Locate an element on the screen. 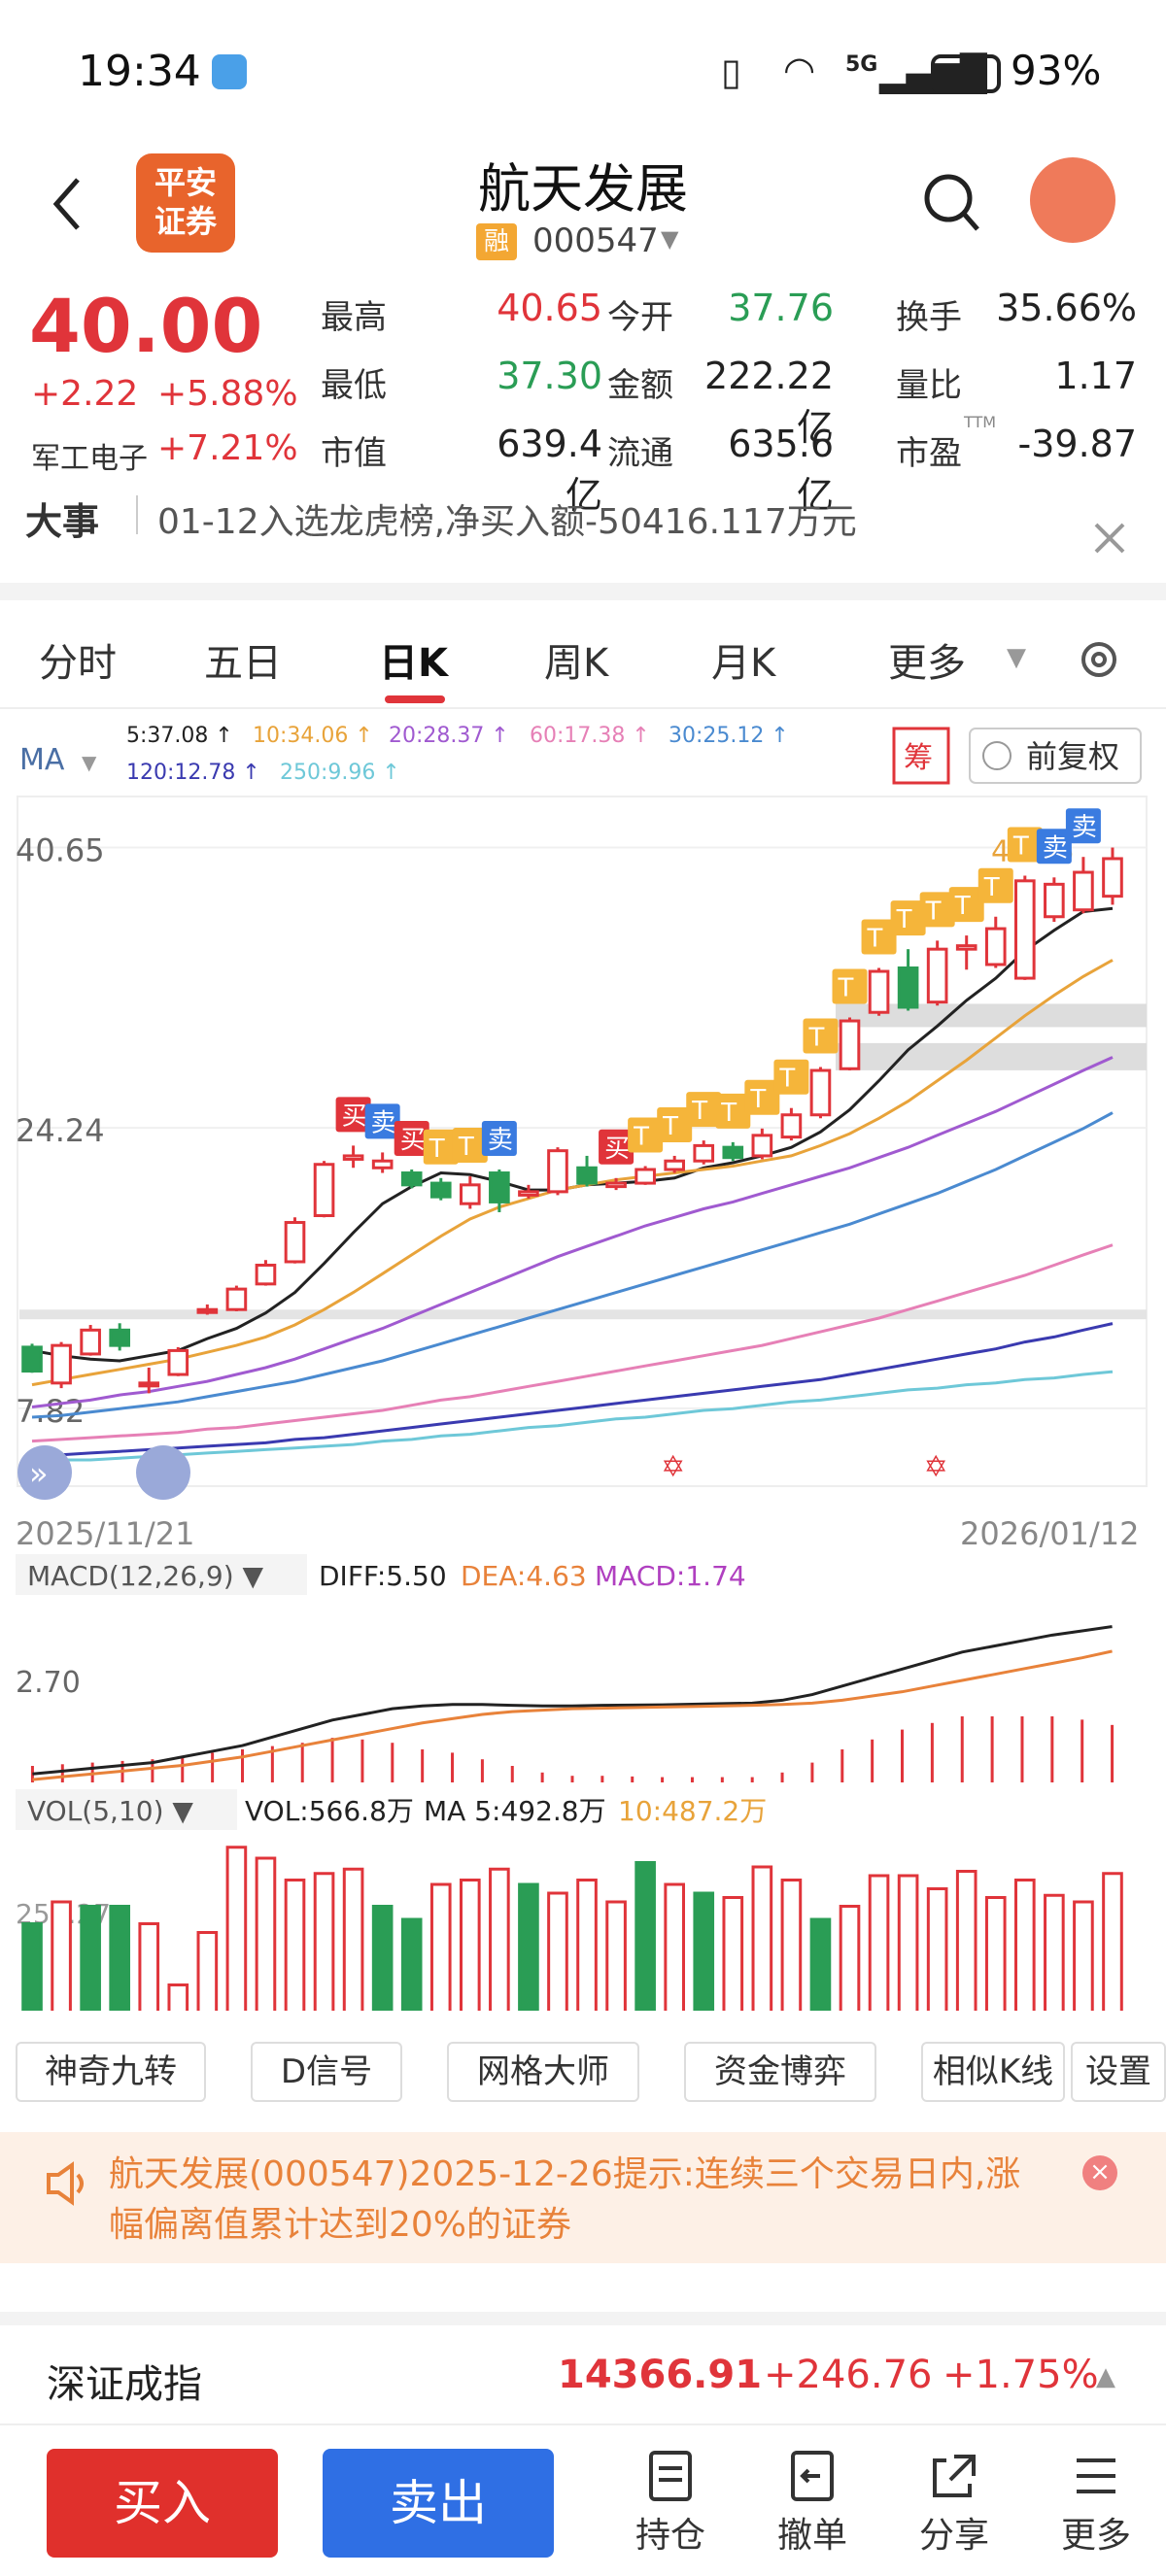 This screenshot has height=2576, width=1166. stock-code: 000547 is located at coordinates (595, 240).